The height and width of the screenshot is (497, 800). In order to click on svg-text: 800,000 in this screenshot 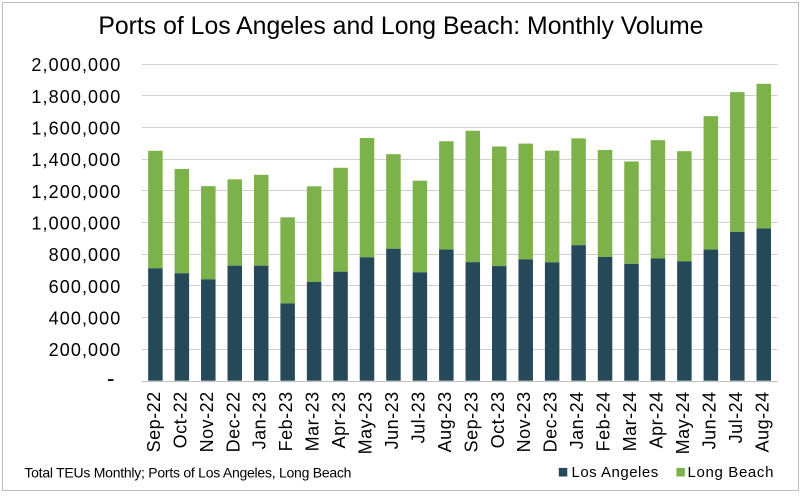, I will do `click(85, 255)`.